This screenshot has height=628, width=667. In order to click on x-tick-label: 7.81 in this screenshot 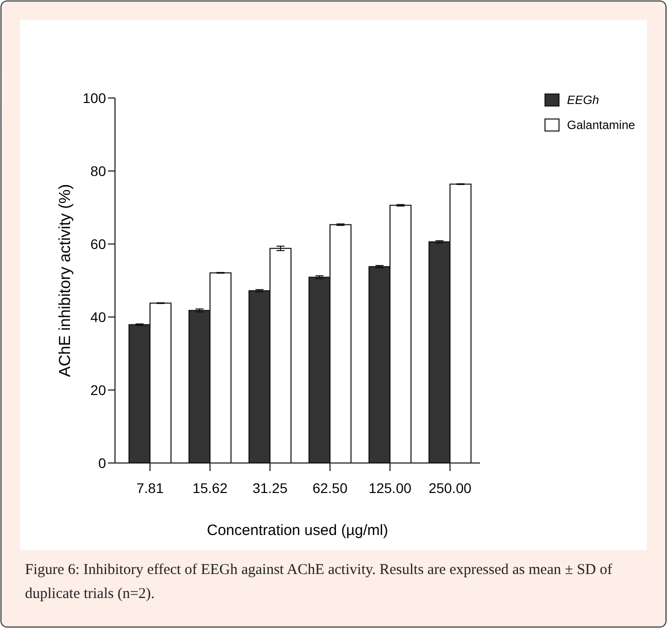, I will do `click(150, 488)`.